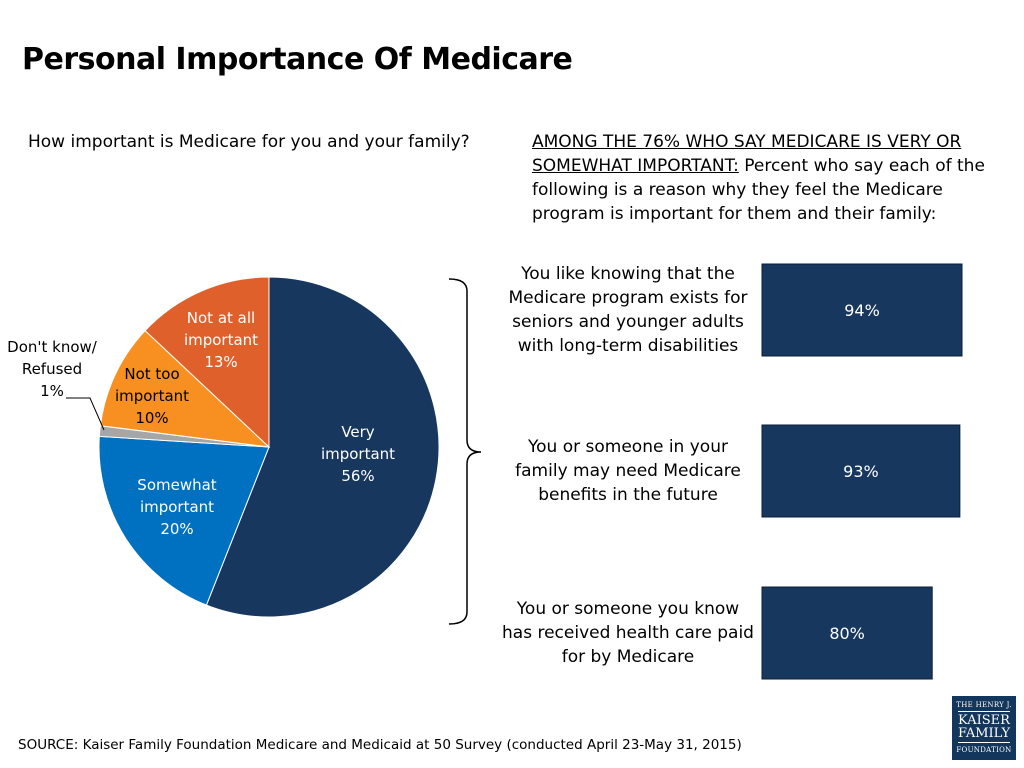 The image size is (1024, 768). I want to click on pie-label-line: Somewhat, so click(177, 485).